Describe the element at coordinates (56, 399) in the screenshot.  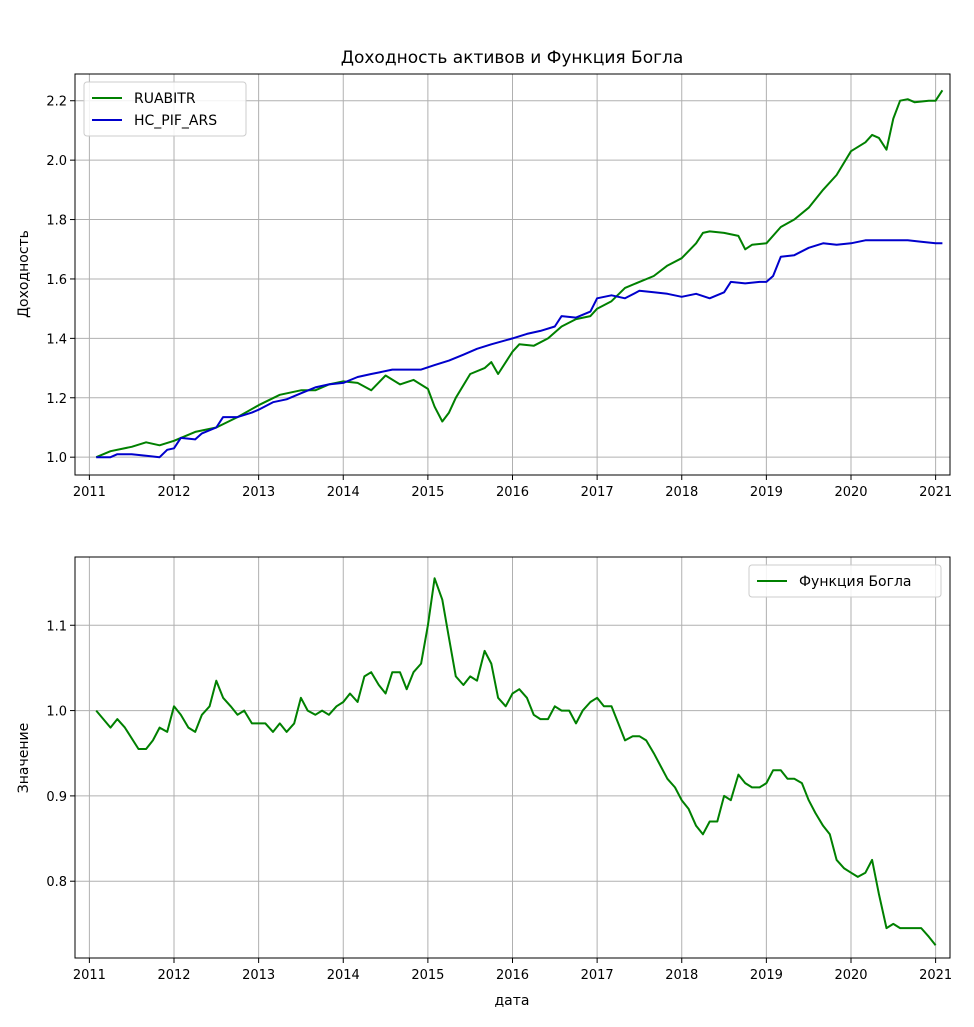
I see `top-y-tick-label: 1.2` at that location.